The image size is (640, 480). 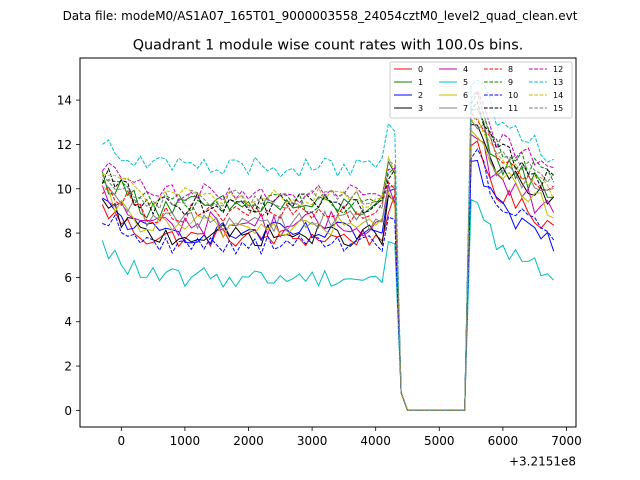 I want to click on y-tick-label: 0, so click(x=68, y=411).